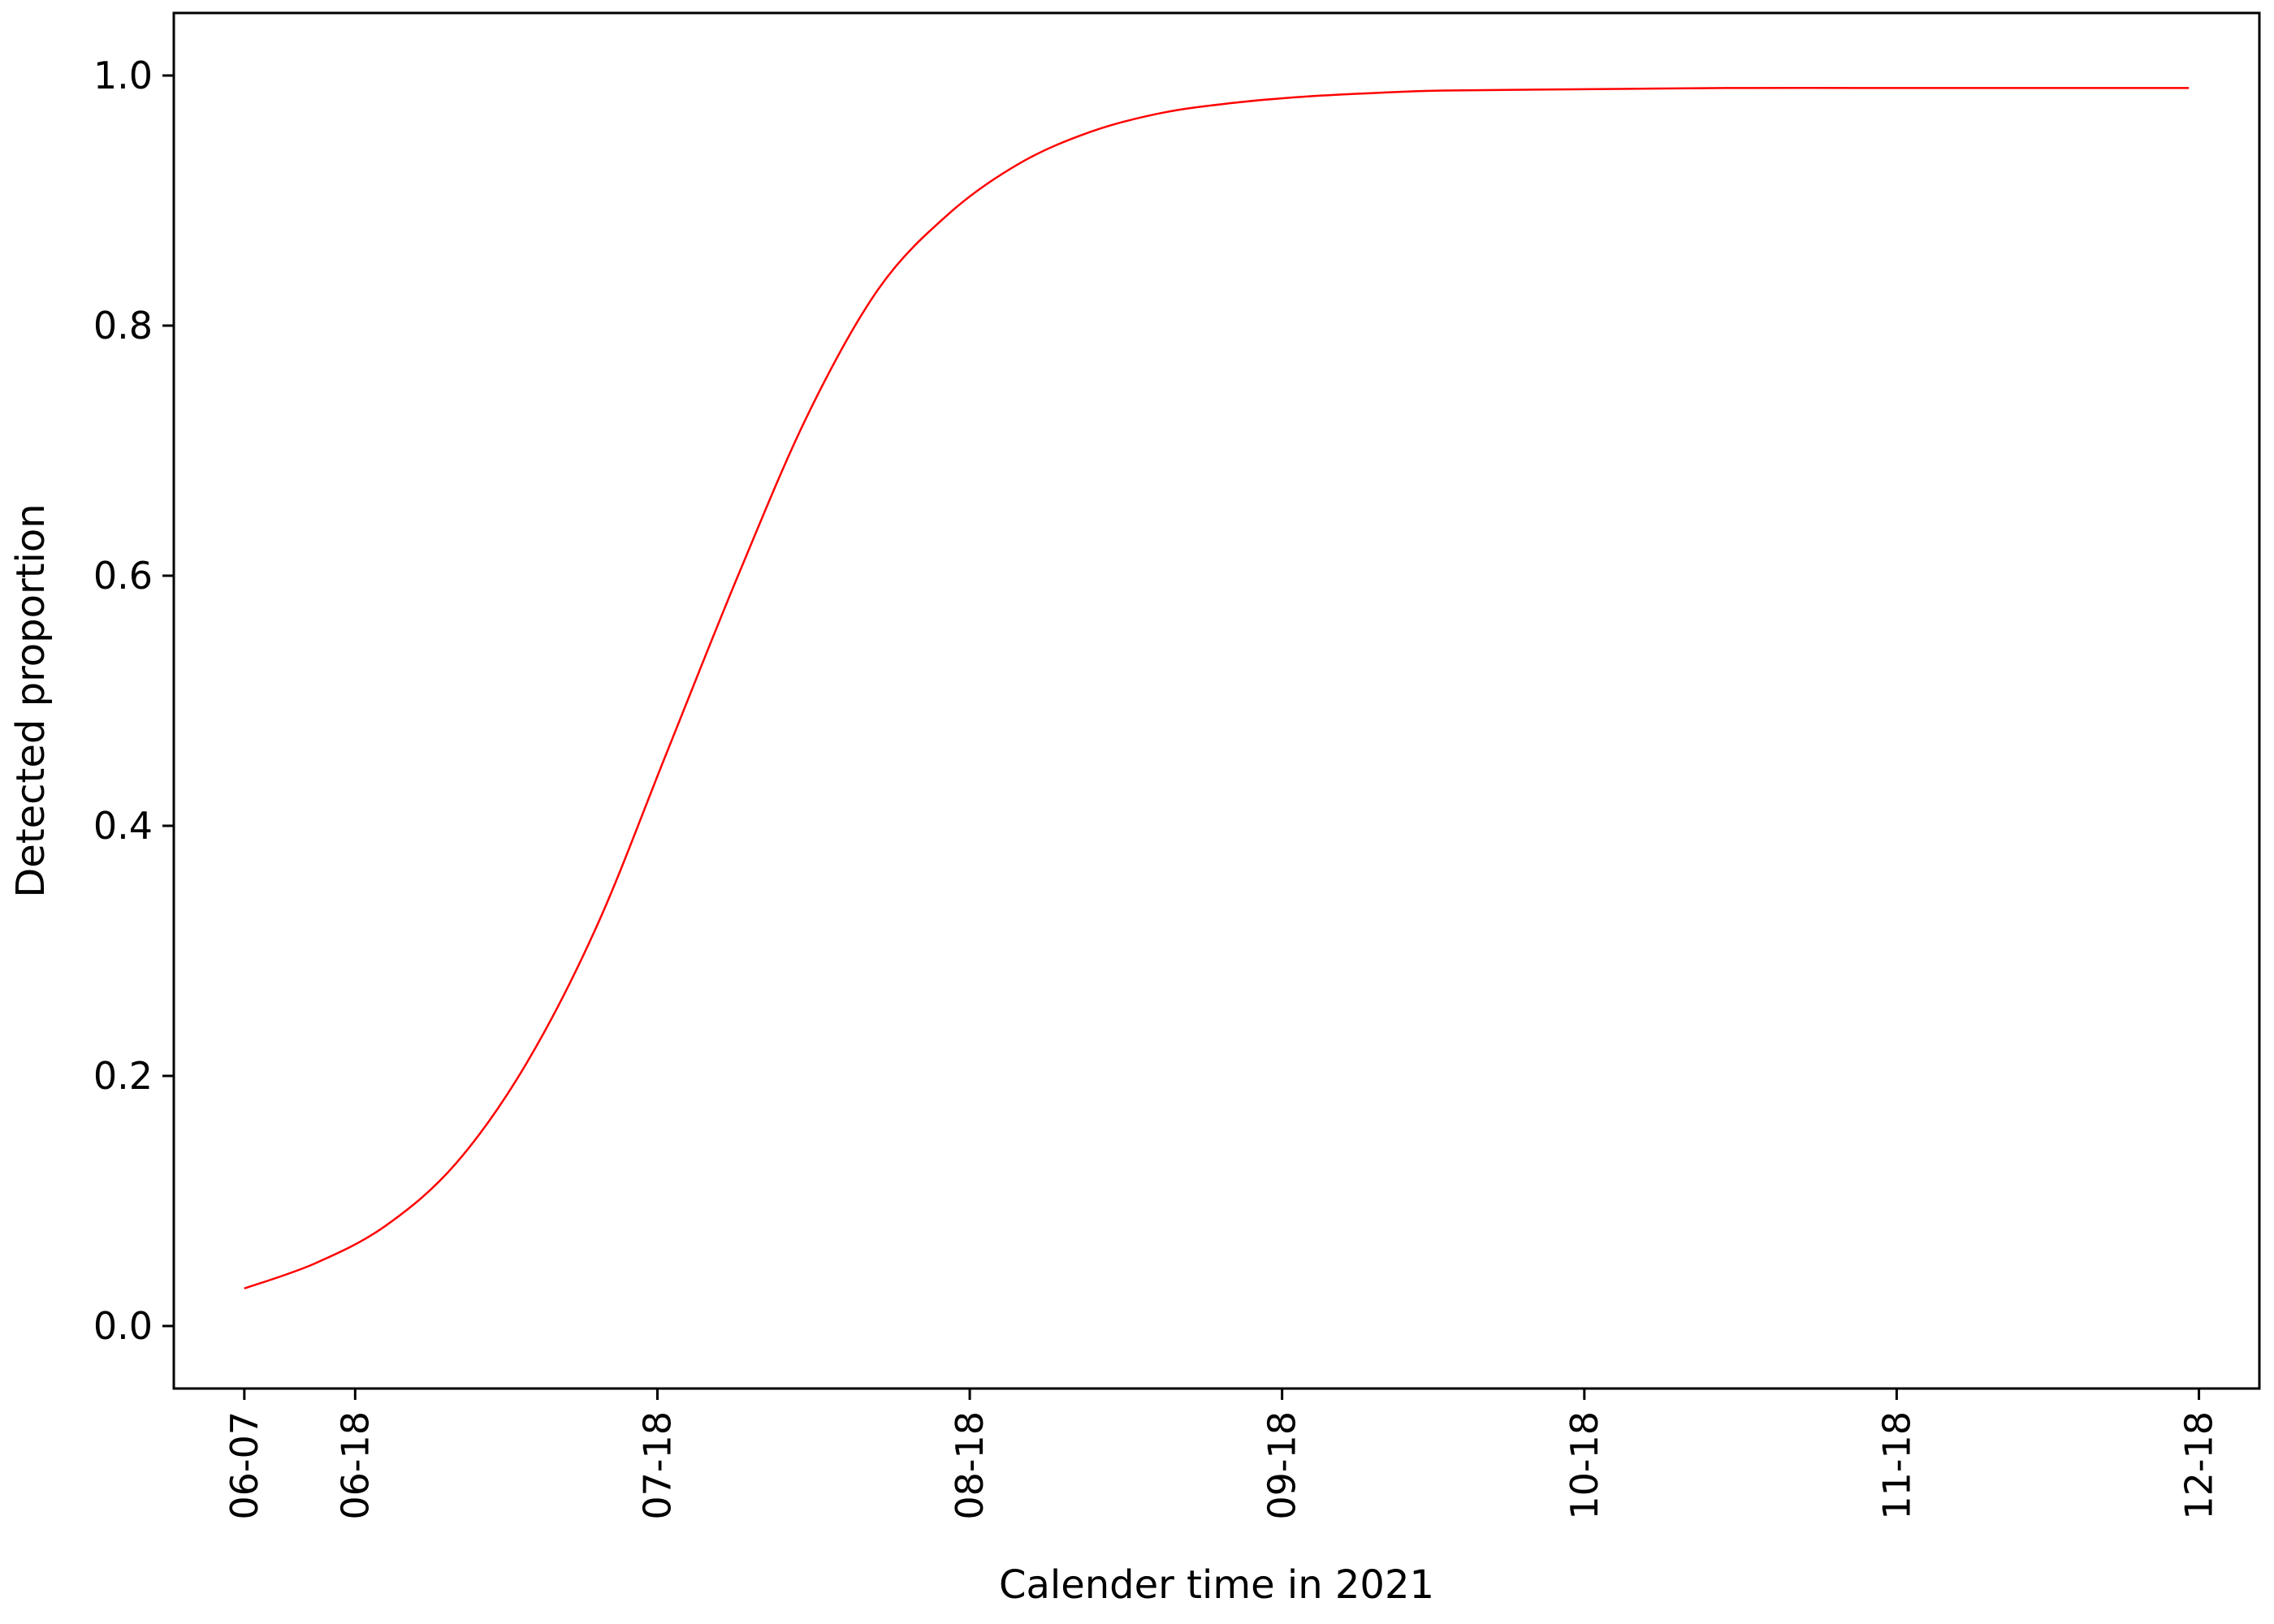 This screenshot has height=1624, width=2274. Describe the element at coordinates (123, 1076) in the screenshot. I see `y-tick-label: 0.2` at that location.